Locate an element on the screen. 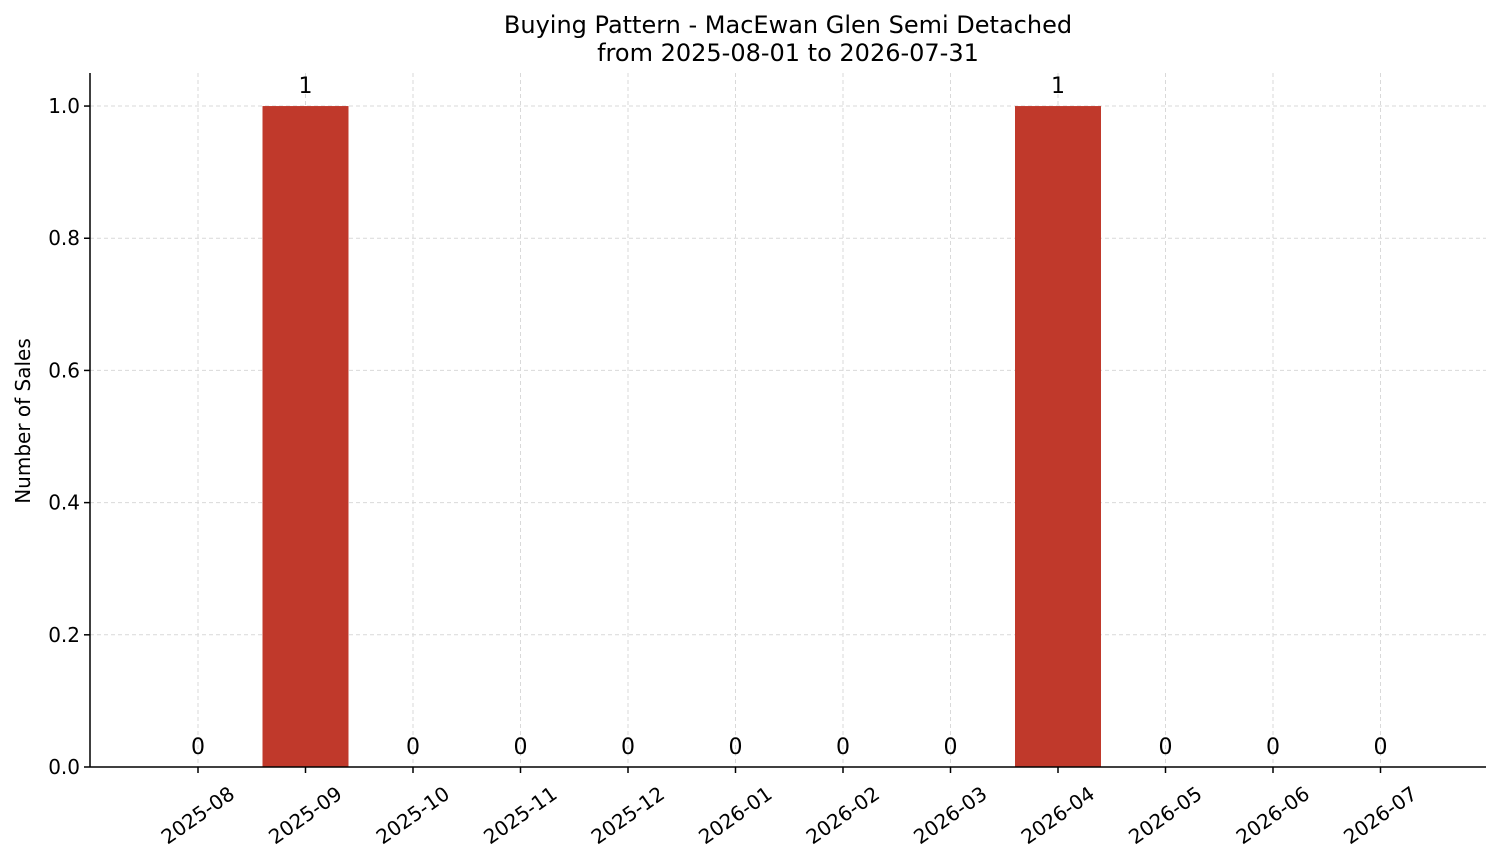 Image resolution: width=1501 pixels, height=863 pixels. chart-title-line2: from 2025-08-01 to 2026-07-31 is located at coordinates (788, 53).